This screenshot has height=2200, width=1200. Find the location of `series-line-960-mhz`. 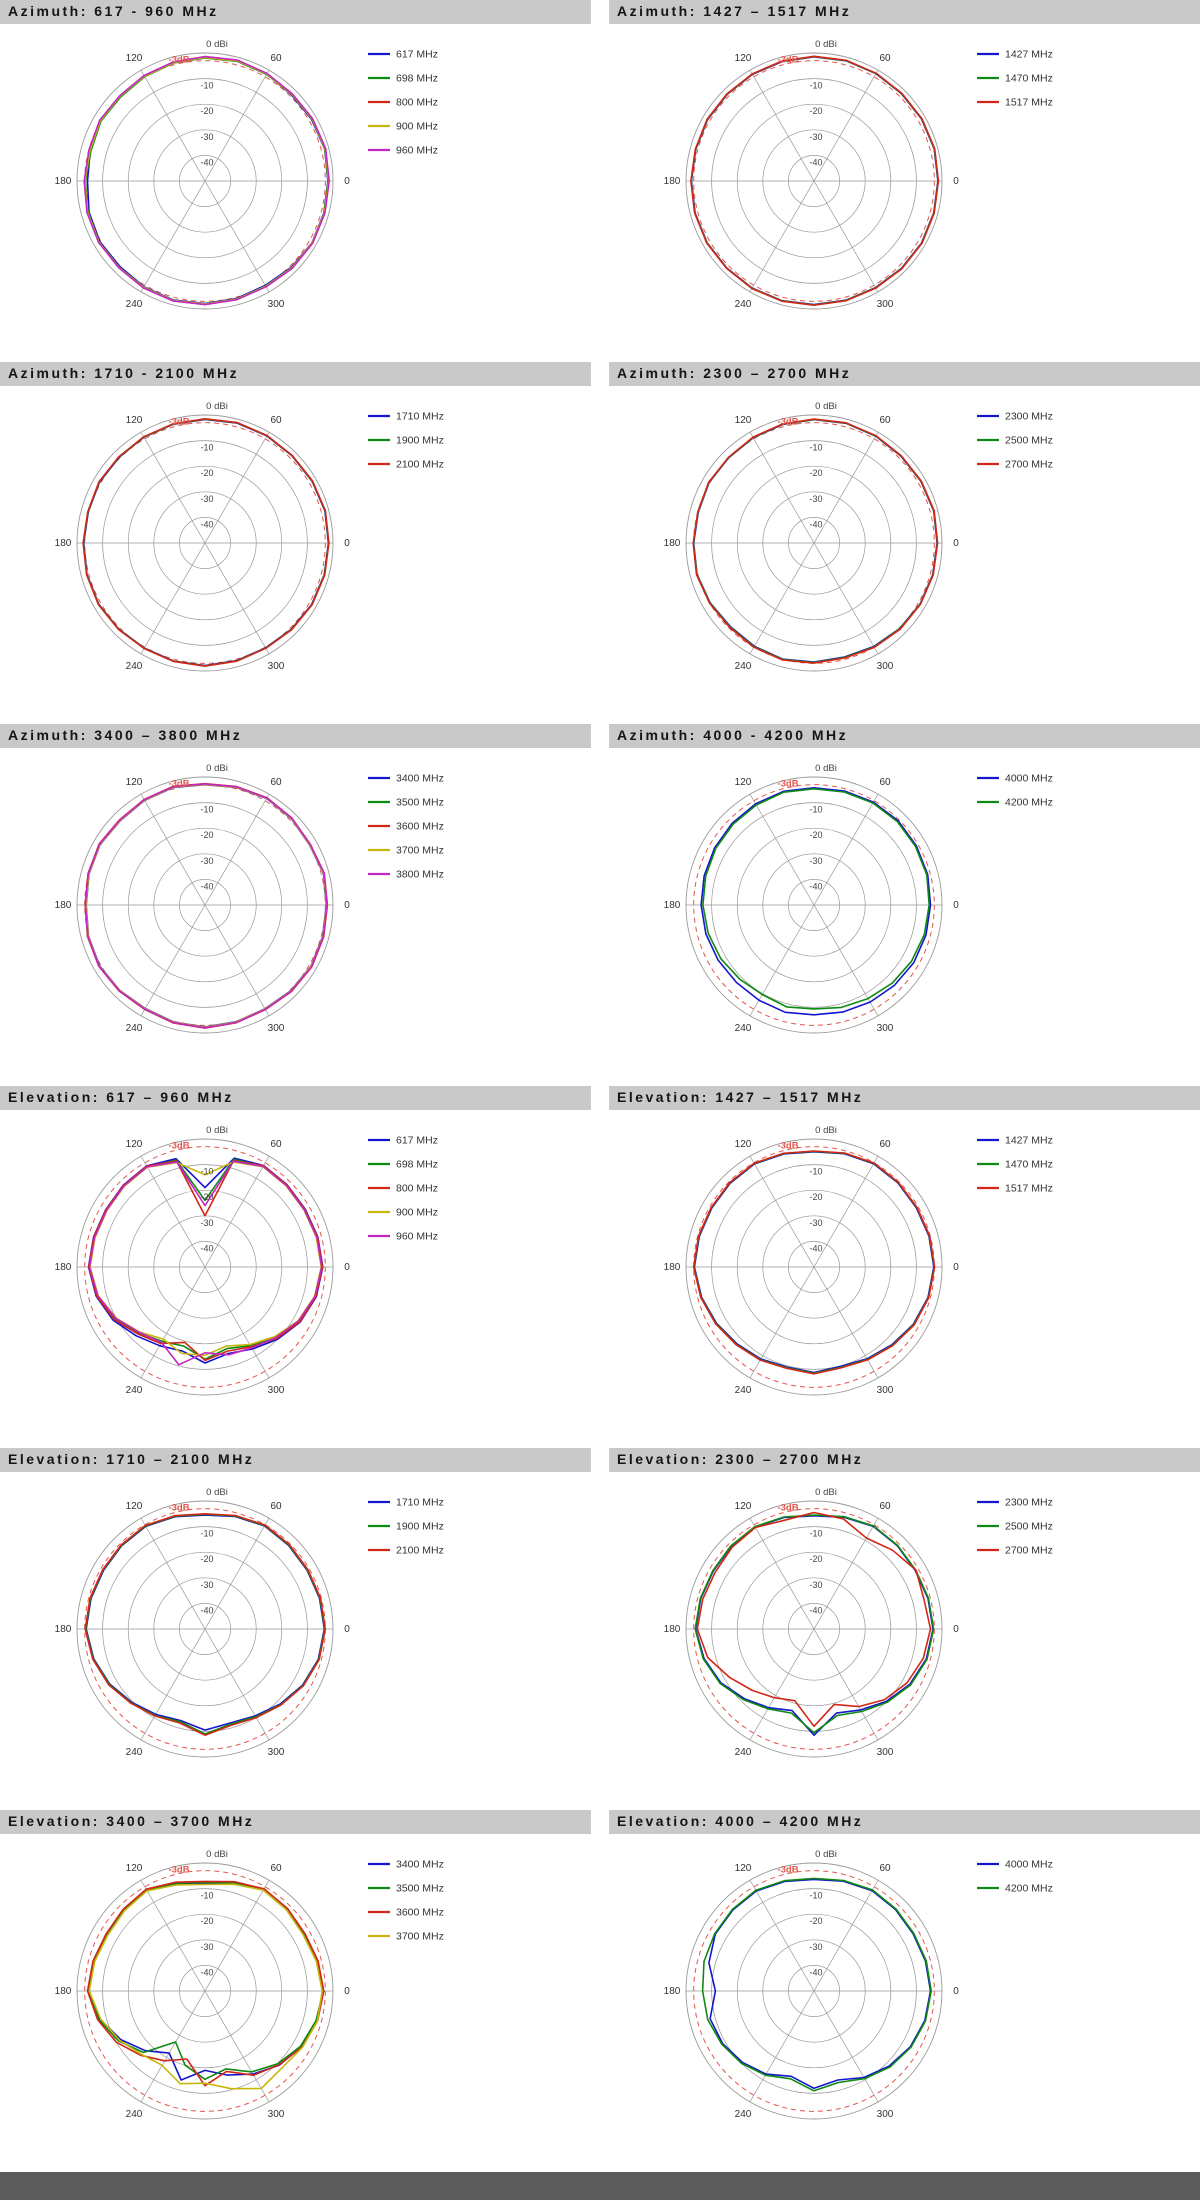

series-line-960-mhz is located at coordinates (205, 1263).